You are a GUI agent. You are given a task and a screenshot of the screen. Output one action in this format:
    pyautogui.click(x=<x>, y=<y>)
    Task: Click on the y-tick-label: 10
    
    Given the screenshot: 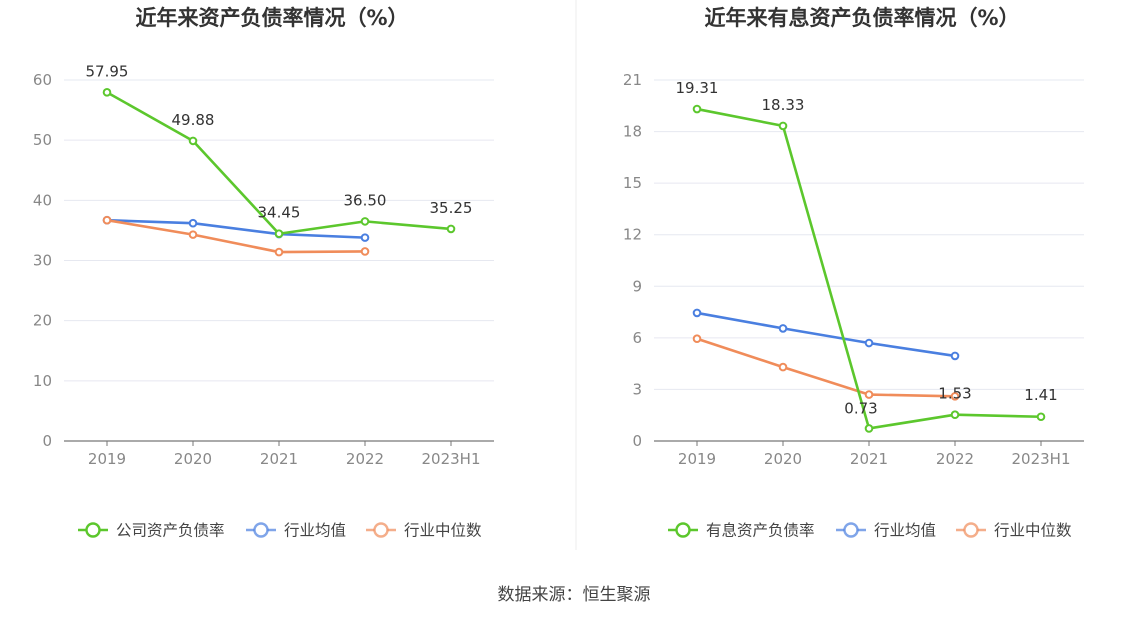 What is the action you would take?
    pyautogui.click(x=42, y=381)
    